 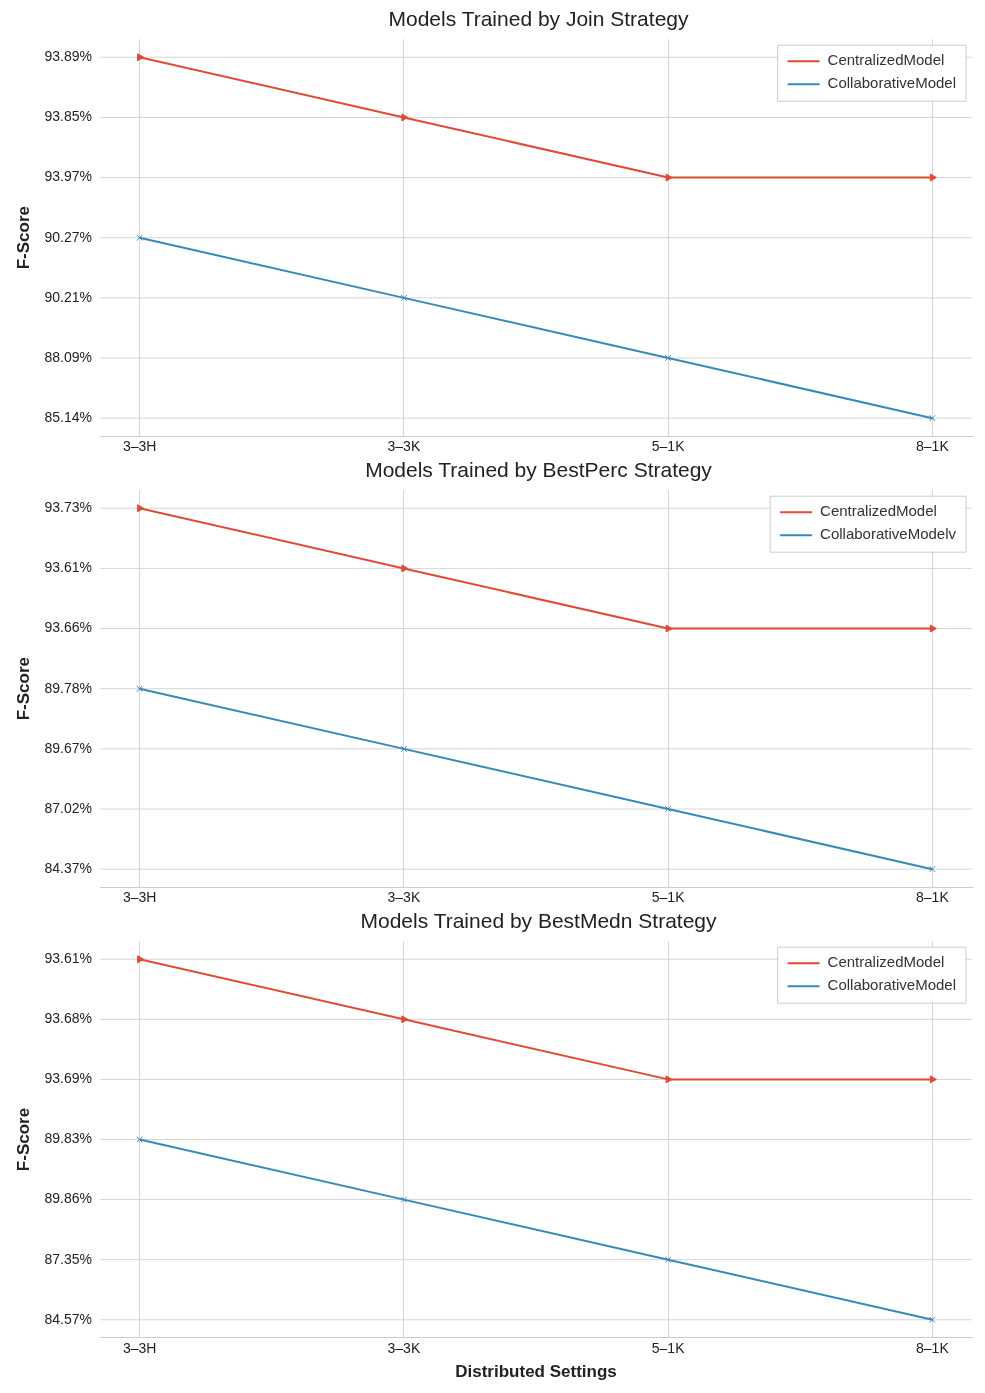 What do you see at coordinates (68, 356) in the screenshot?
I see `text: 88.09%` at bounding box center [68, 356].